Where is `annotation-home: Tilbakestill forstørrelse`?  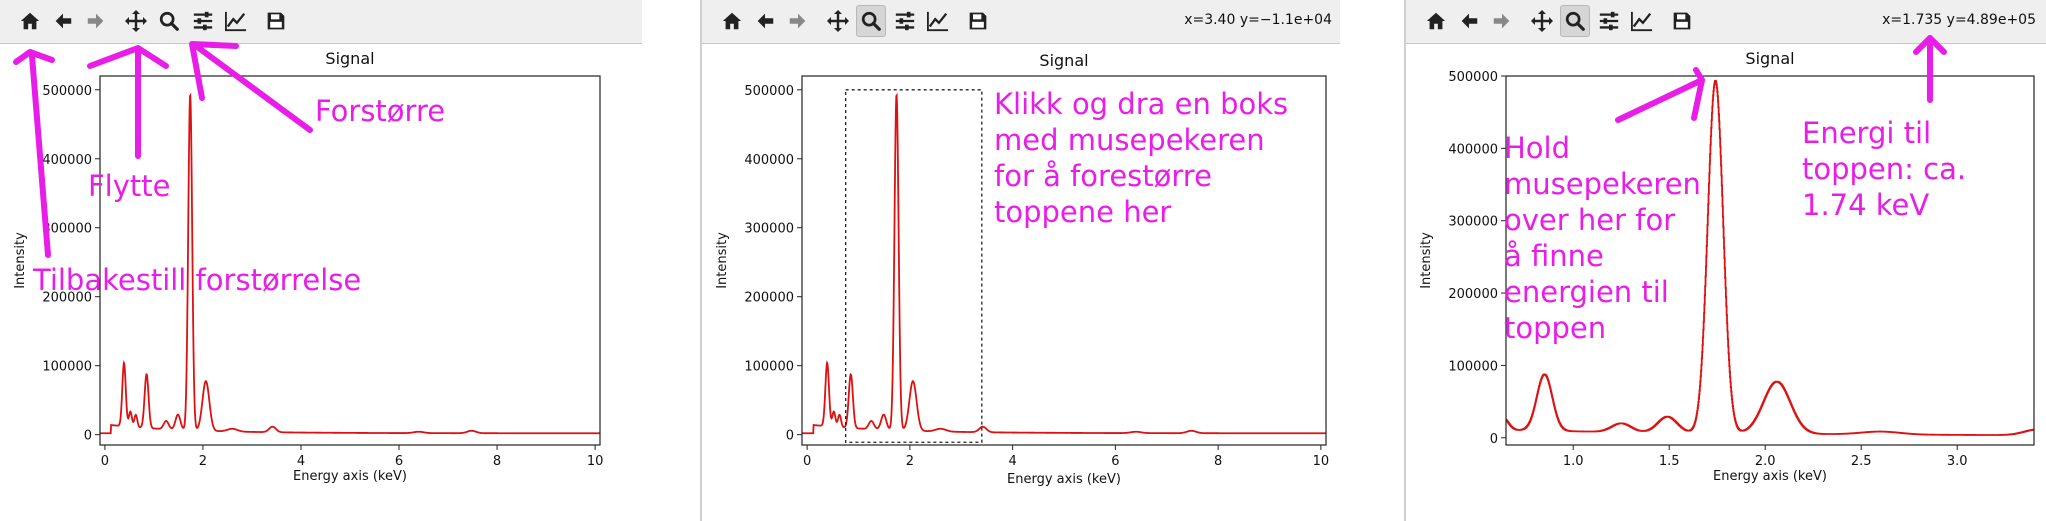
annotation-home: Tilbakestill forstørrelse is located at coordinates (197, 280).